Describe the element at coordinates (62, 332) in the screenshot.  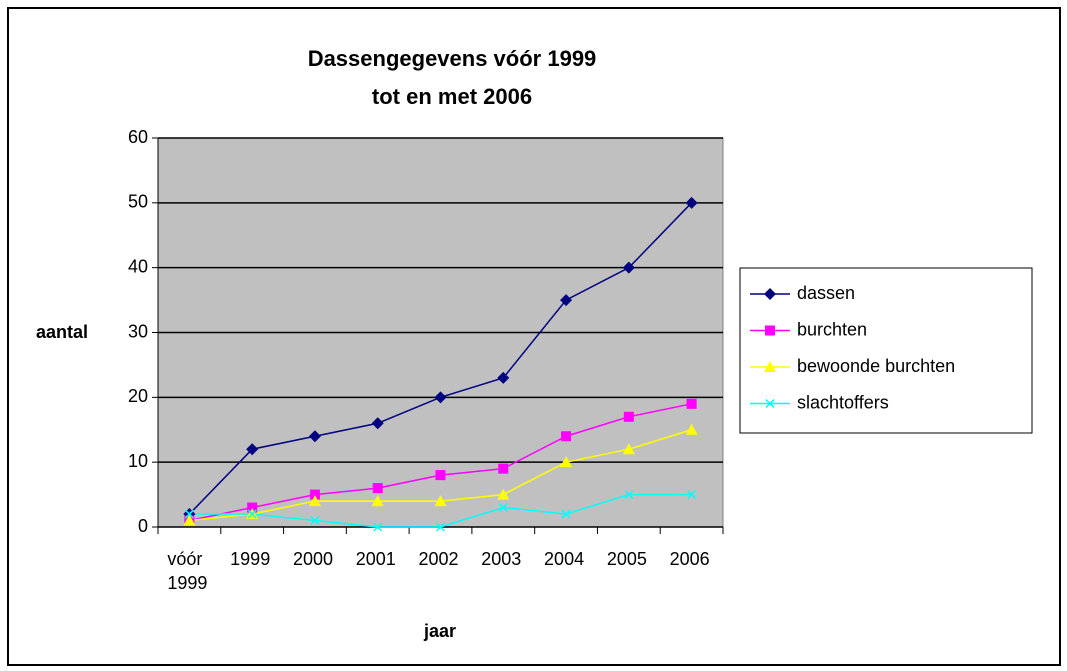
I see `y-axis-label: aantal` at that location.